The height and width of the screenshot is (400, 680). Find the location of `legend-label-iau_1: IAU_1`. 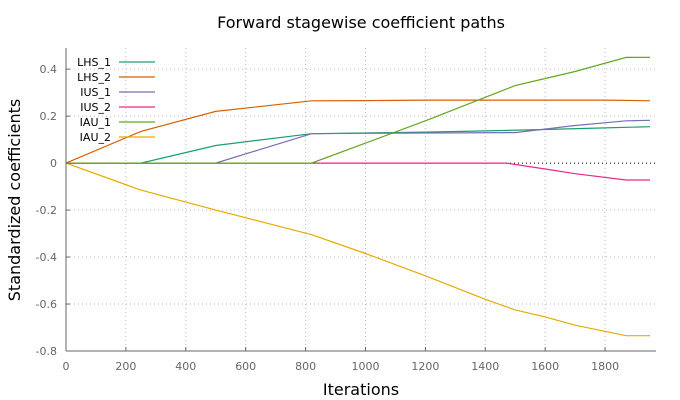

legend-label-iau_1: IAU_1 is located at coordinates (95, 122).